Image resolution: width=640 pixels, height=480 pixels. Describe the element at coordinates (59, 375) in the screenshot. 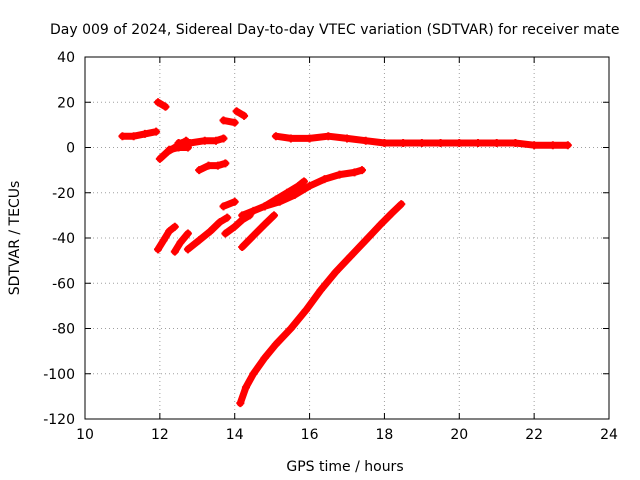

I see `y-tick-label: -100` at that location.